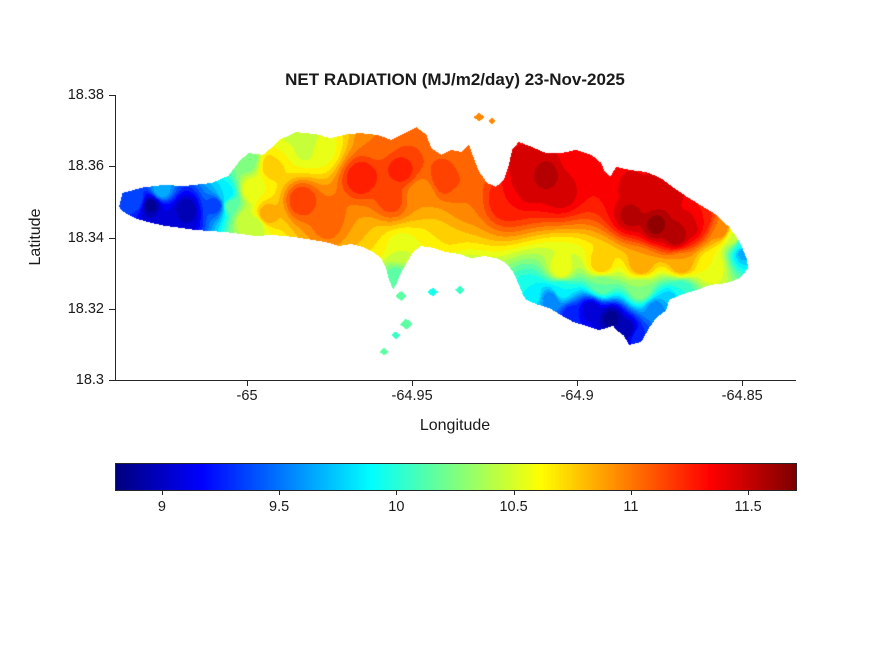  I want to click on chart-title: NET RADIATION (MJ/m2/day) 23-Nov-2025, so click(455, 79).